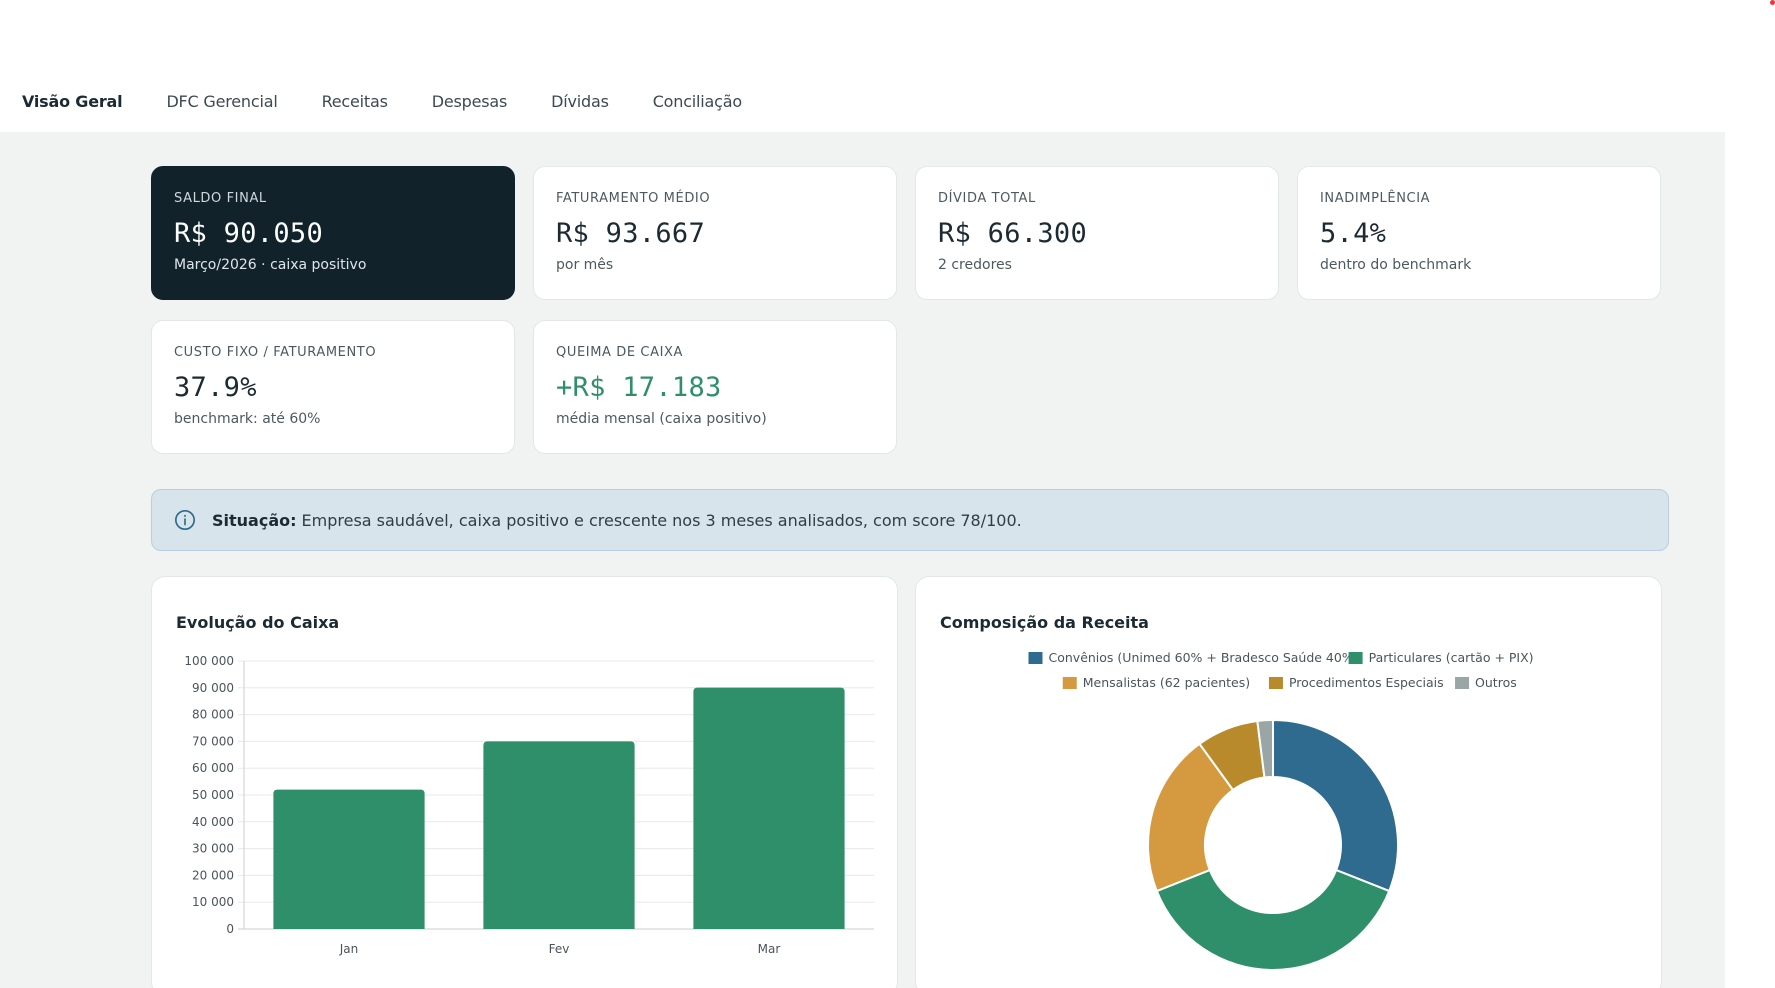  I want to click on kpi-subtitle: benchmark: até 60%, so click(247, 419).